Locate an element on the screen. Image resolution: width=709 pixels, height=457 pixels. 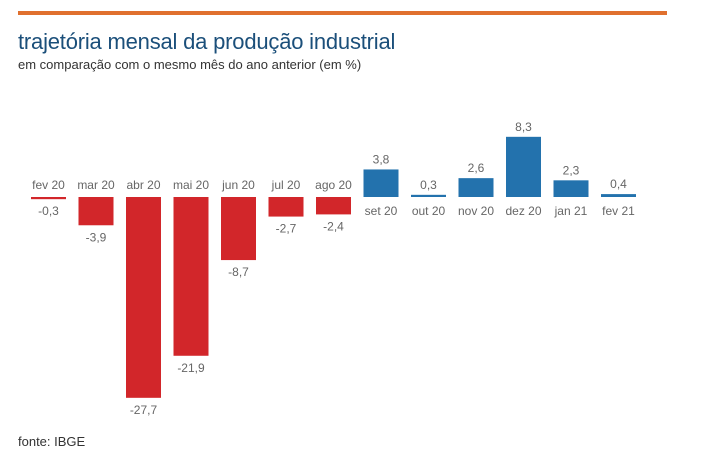
value-label: -2,4 is located at coordinates (333, 226).